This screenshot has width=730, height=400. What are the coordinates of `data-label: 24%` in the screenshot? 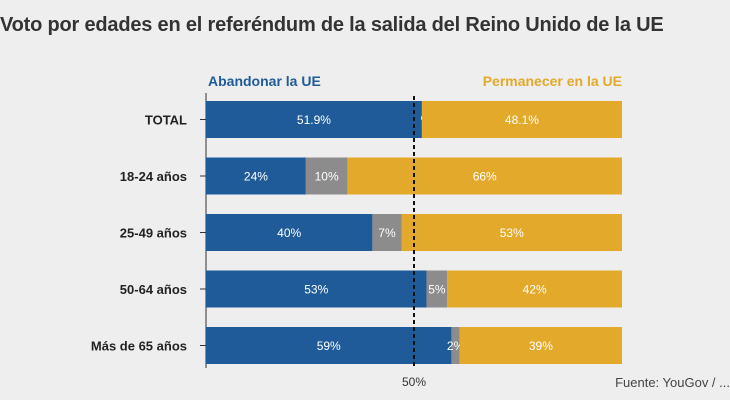 It's located at (256, 177).